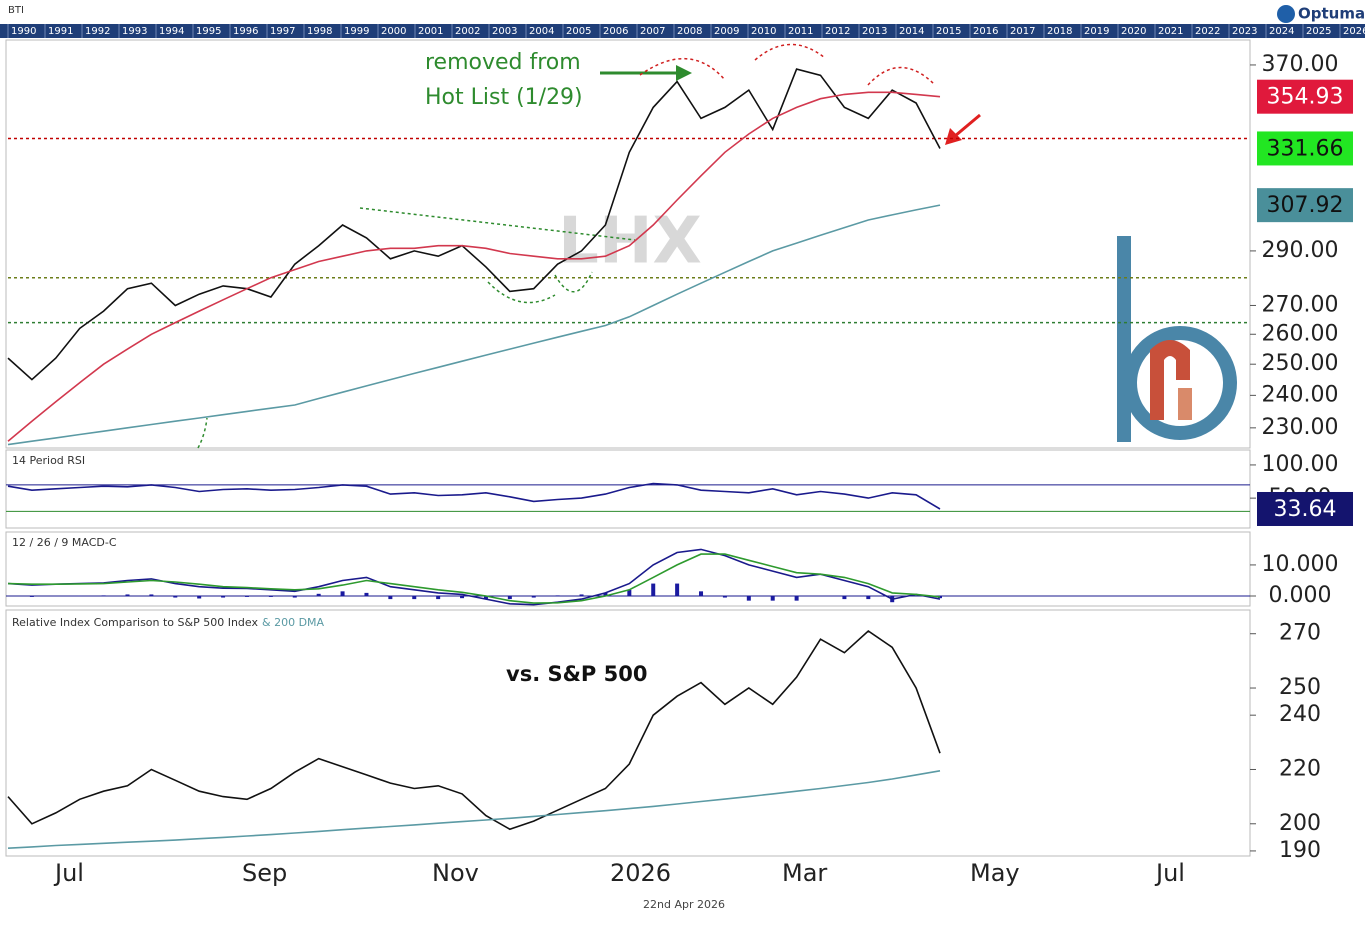 The width and height of the screenshot is (1365, 928). What do you see at coordinates (1300, 250) in the screenshot?
I see `y-tick-label: 290.00` at bounding box center [1300, 250].